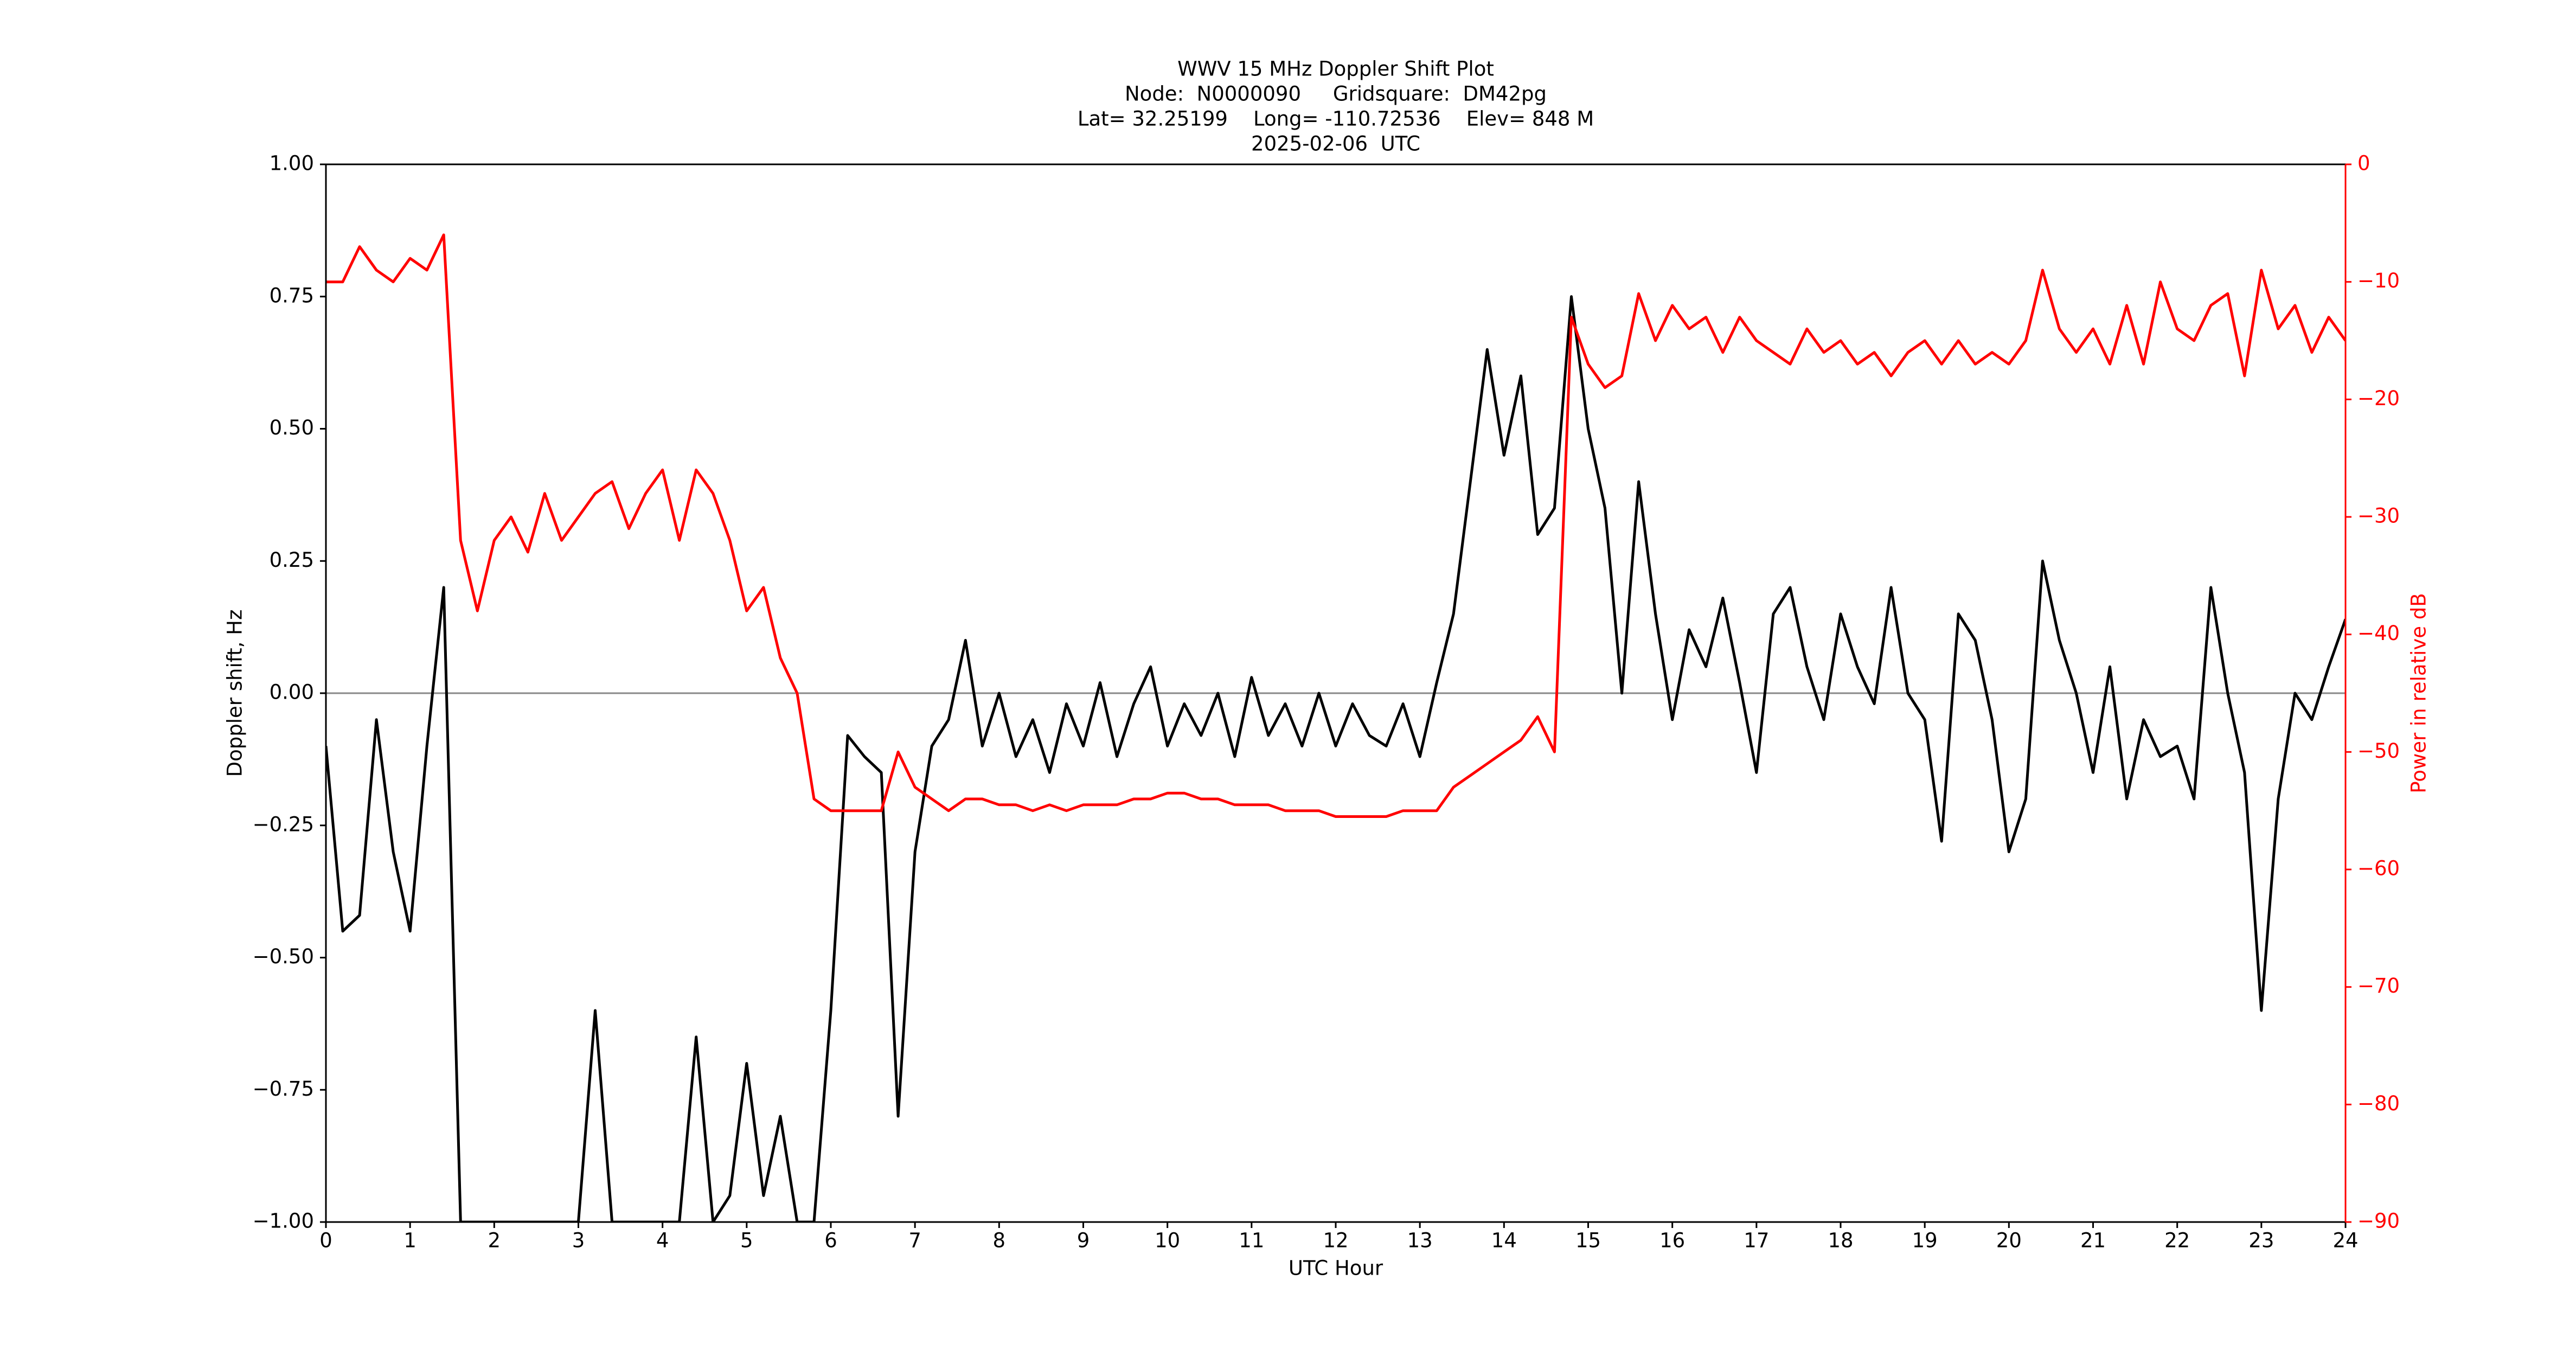  Describe the element at coordinates (1167, 1240) in the screenshot. I see `x-tick-label: 10` at that location.